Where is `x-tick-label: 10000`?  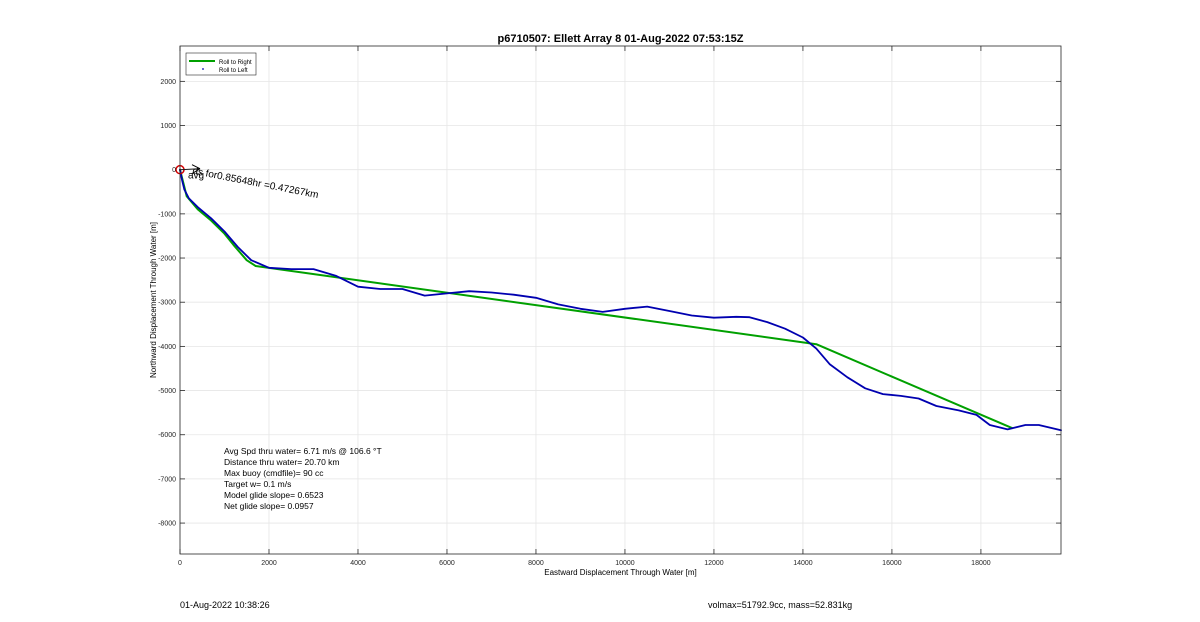 x-tick-label: 10000 is located at coordinates (625, 563).